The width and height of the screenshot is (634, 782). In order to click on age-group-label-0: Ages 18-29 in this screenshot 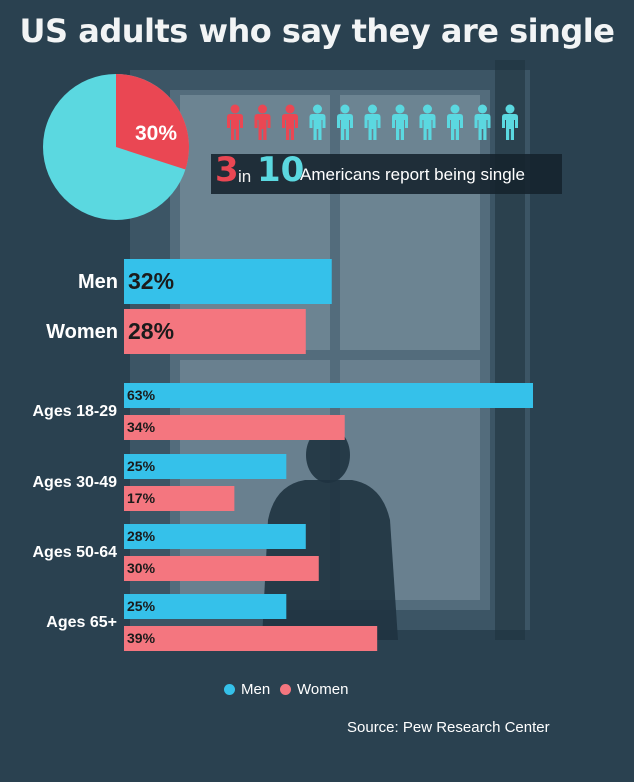, I will do `click(75, 411)`.